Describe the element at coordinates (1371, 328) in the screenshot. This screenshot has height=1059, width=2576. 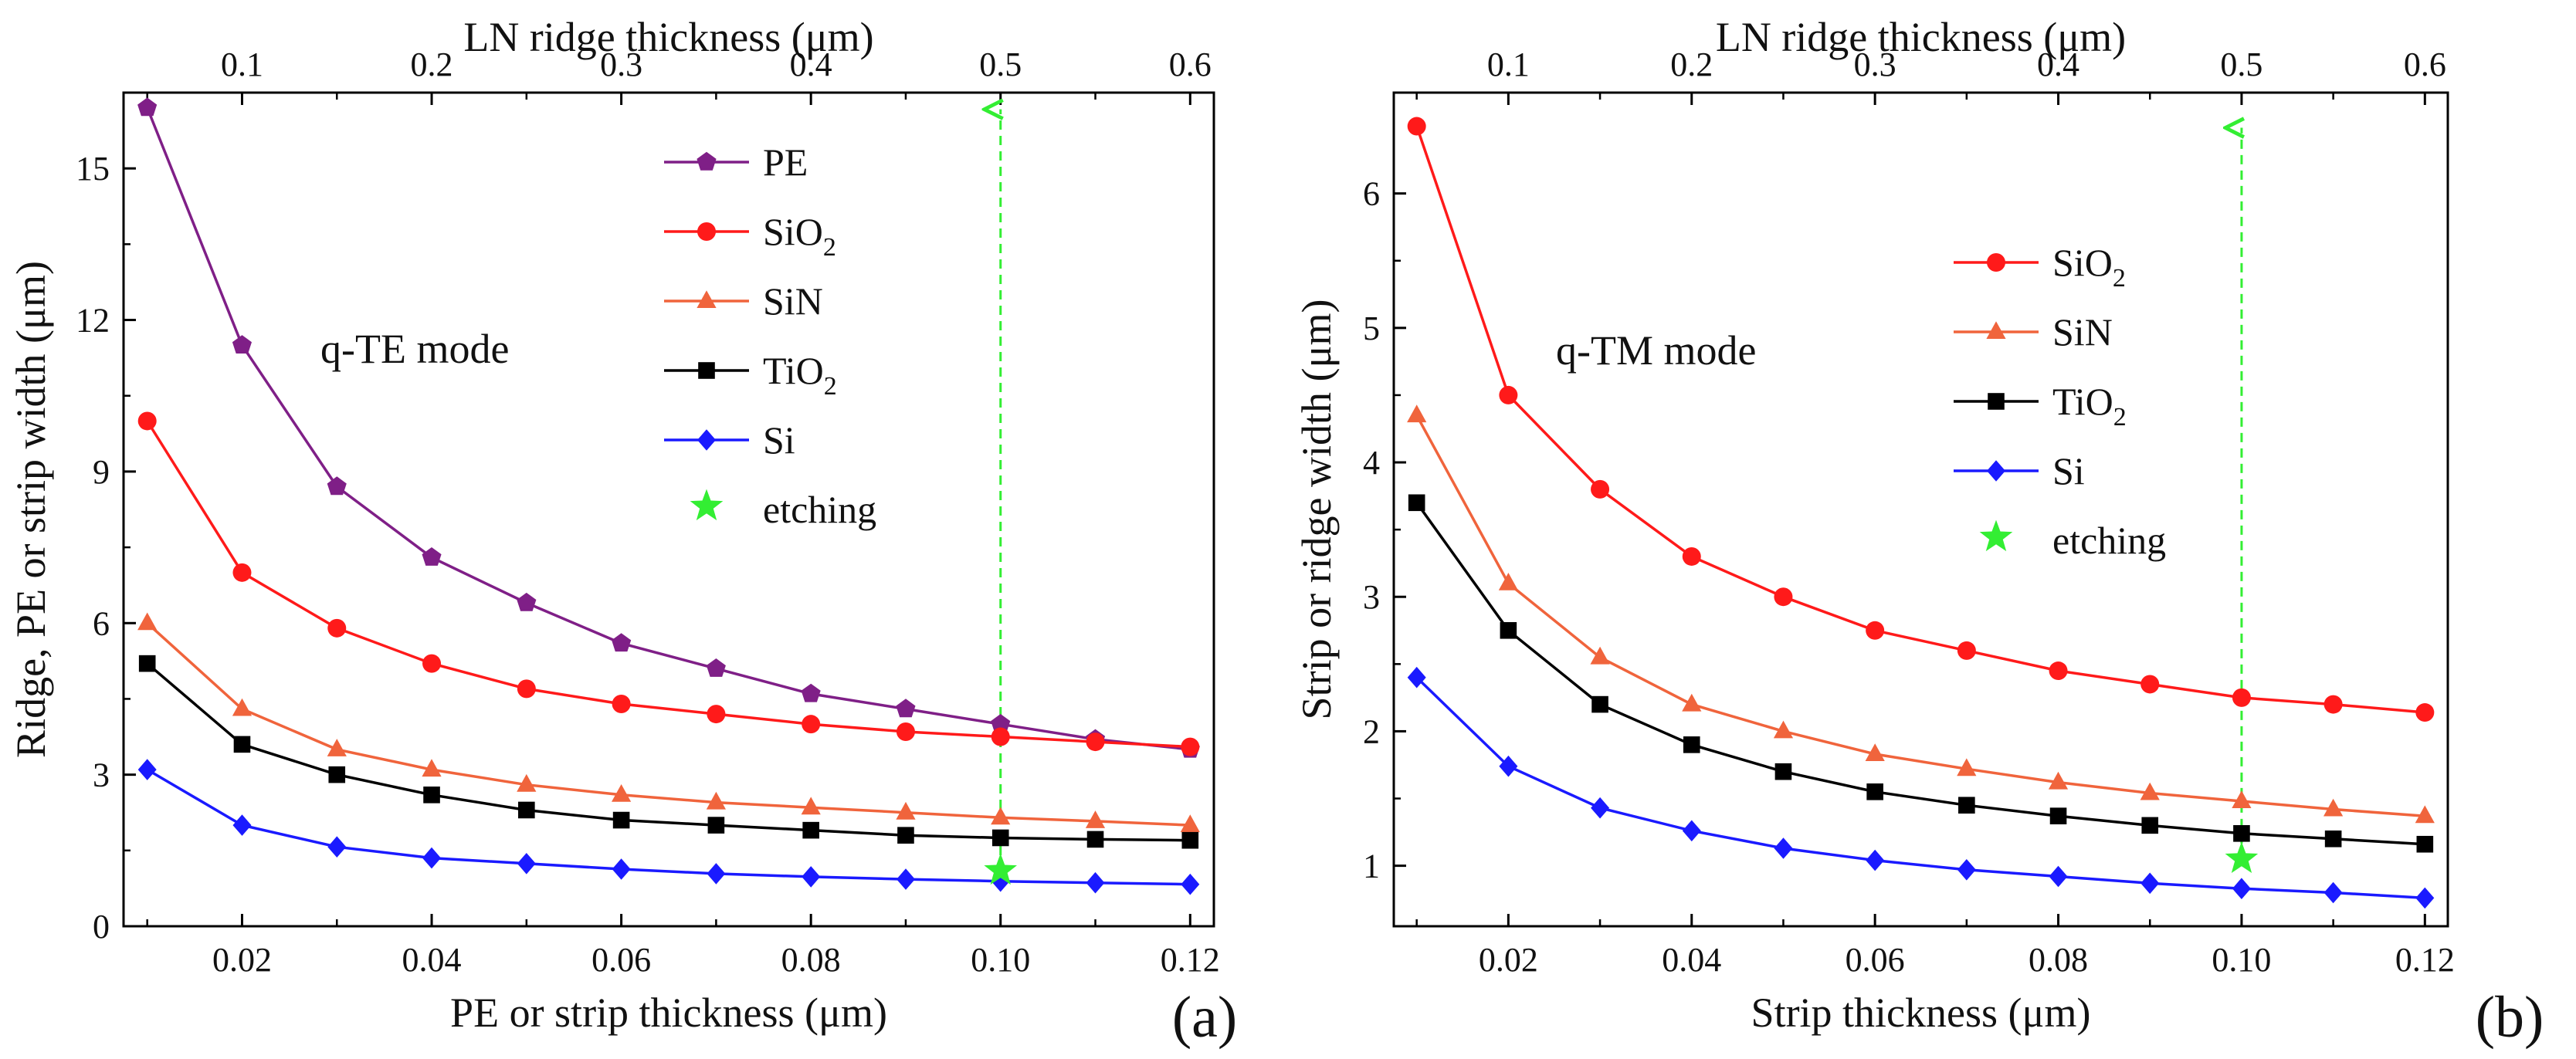
I see `y-tick-label: 5` at that location.